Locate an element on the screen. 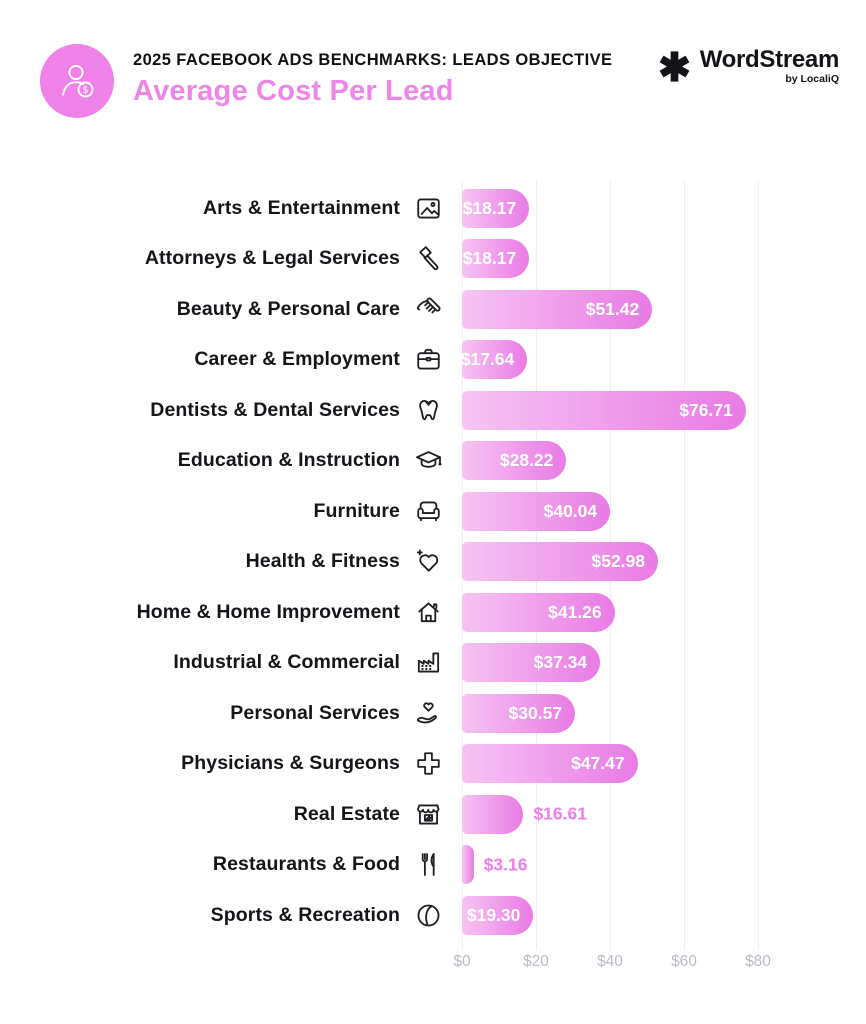 The width and height of the screenshot is (866, 1024). bar: $30.57 is located at coordinates (519, 713).